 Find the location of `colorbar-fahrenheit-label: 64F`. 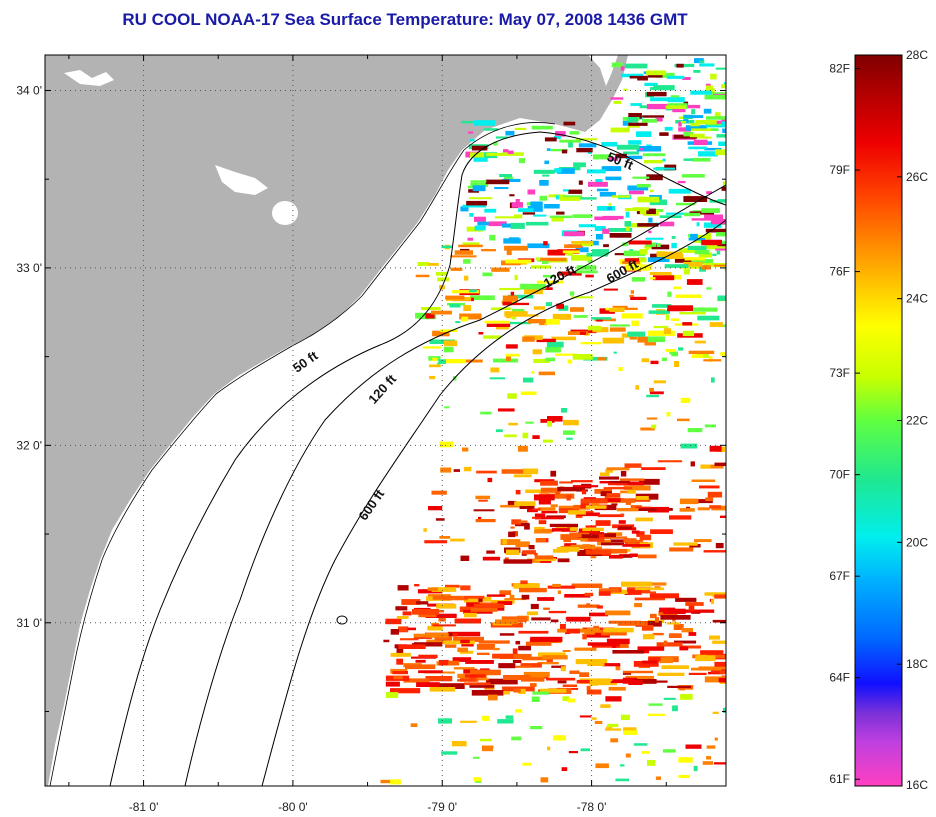

colorbar-fahrenheit-label: 64F is located at coordinates (839, 678).